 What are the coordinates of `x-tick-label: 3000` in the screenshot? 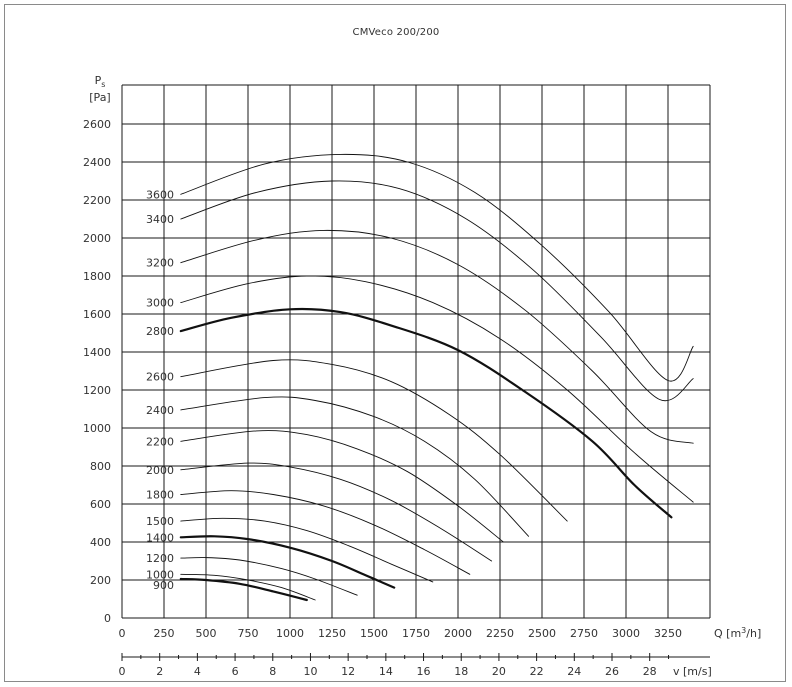 It's located at (626, 633).